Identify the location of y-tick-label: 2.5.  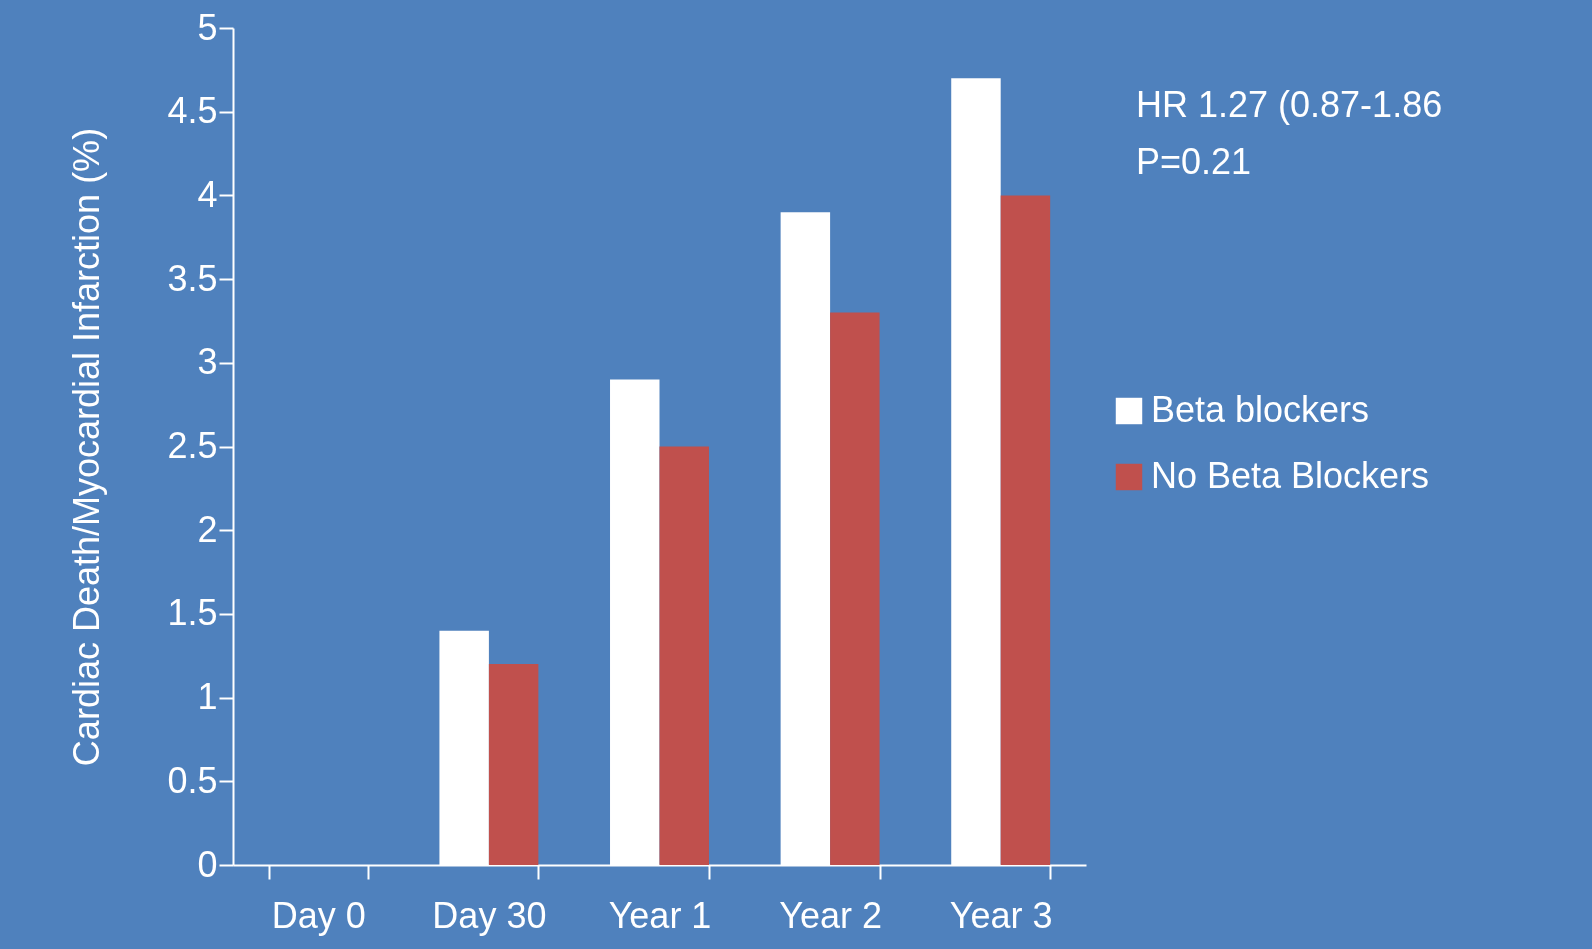
(192, 445).